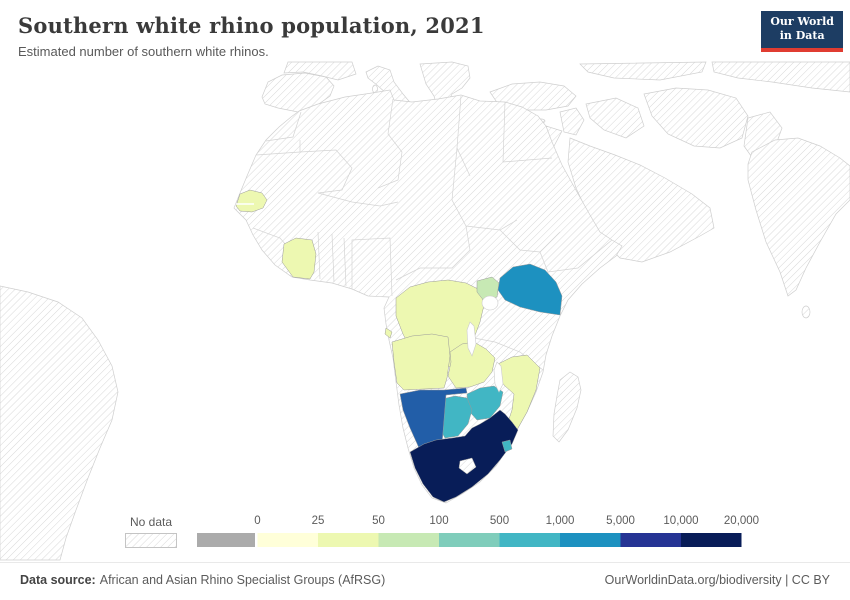  Describe the element at coordinates (615, 118) in the screenshot. I see `region-iraq` at that location.